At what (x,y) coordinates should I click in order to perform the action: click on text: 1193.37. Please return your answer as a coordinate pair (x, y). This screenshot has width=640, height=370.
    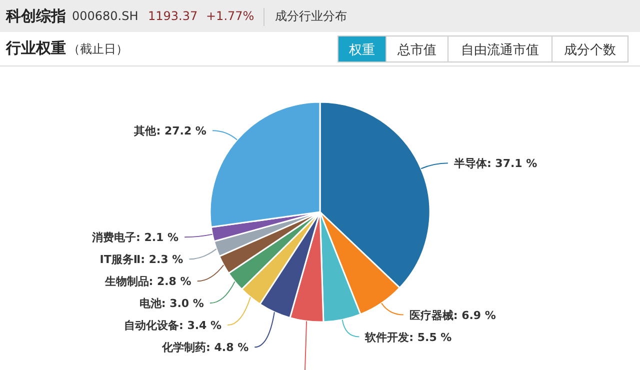
    Looking at the image, I should click on (173, 16).